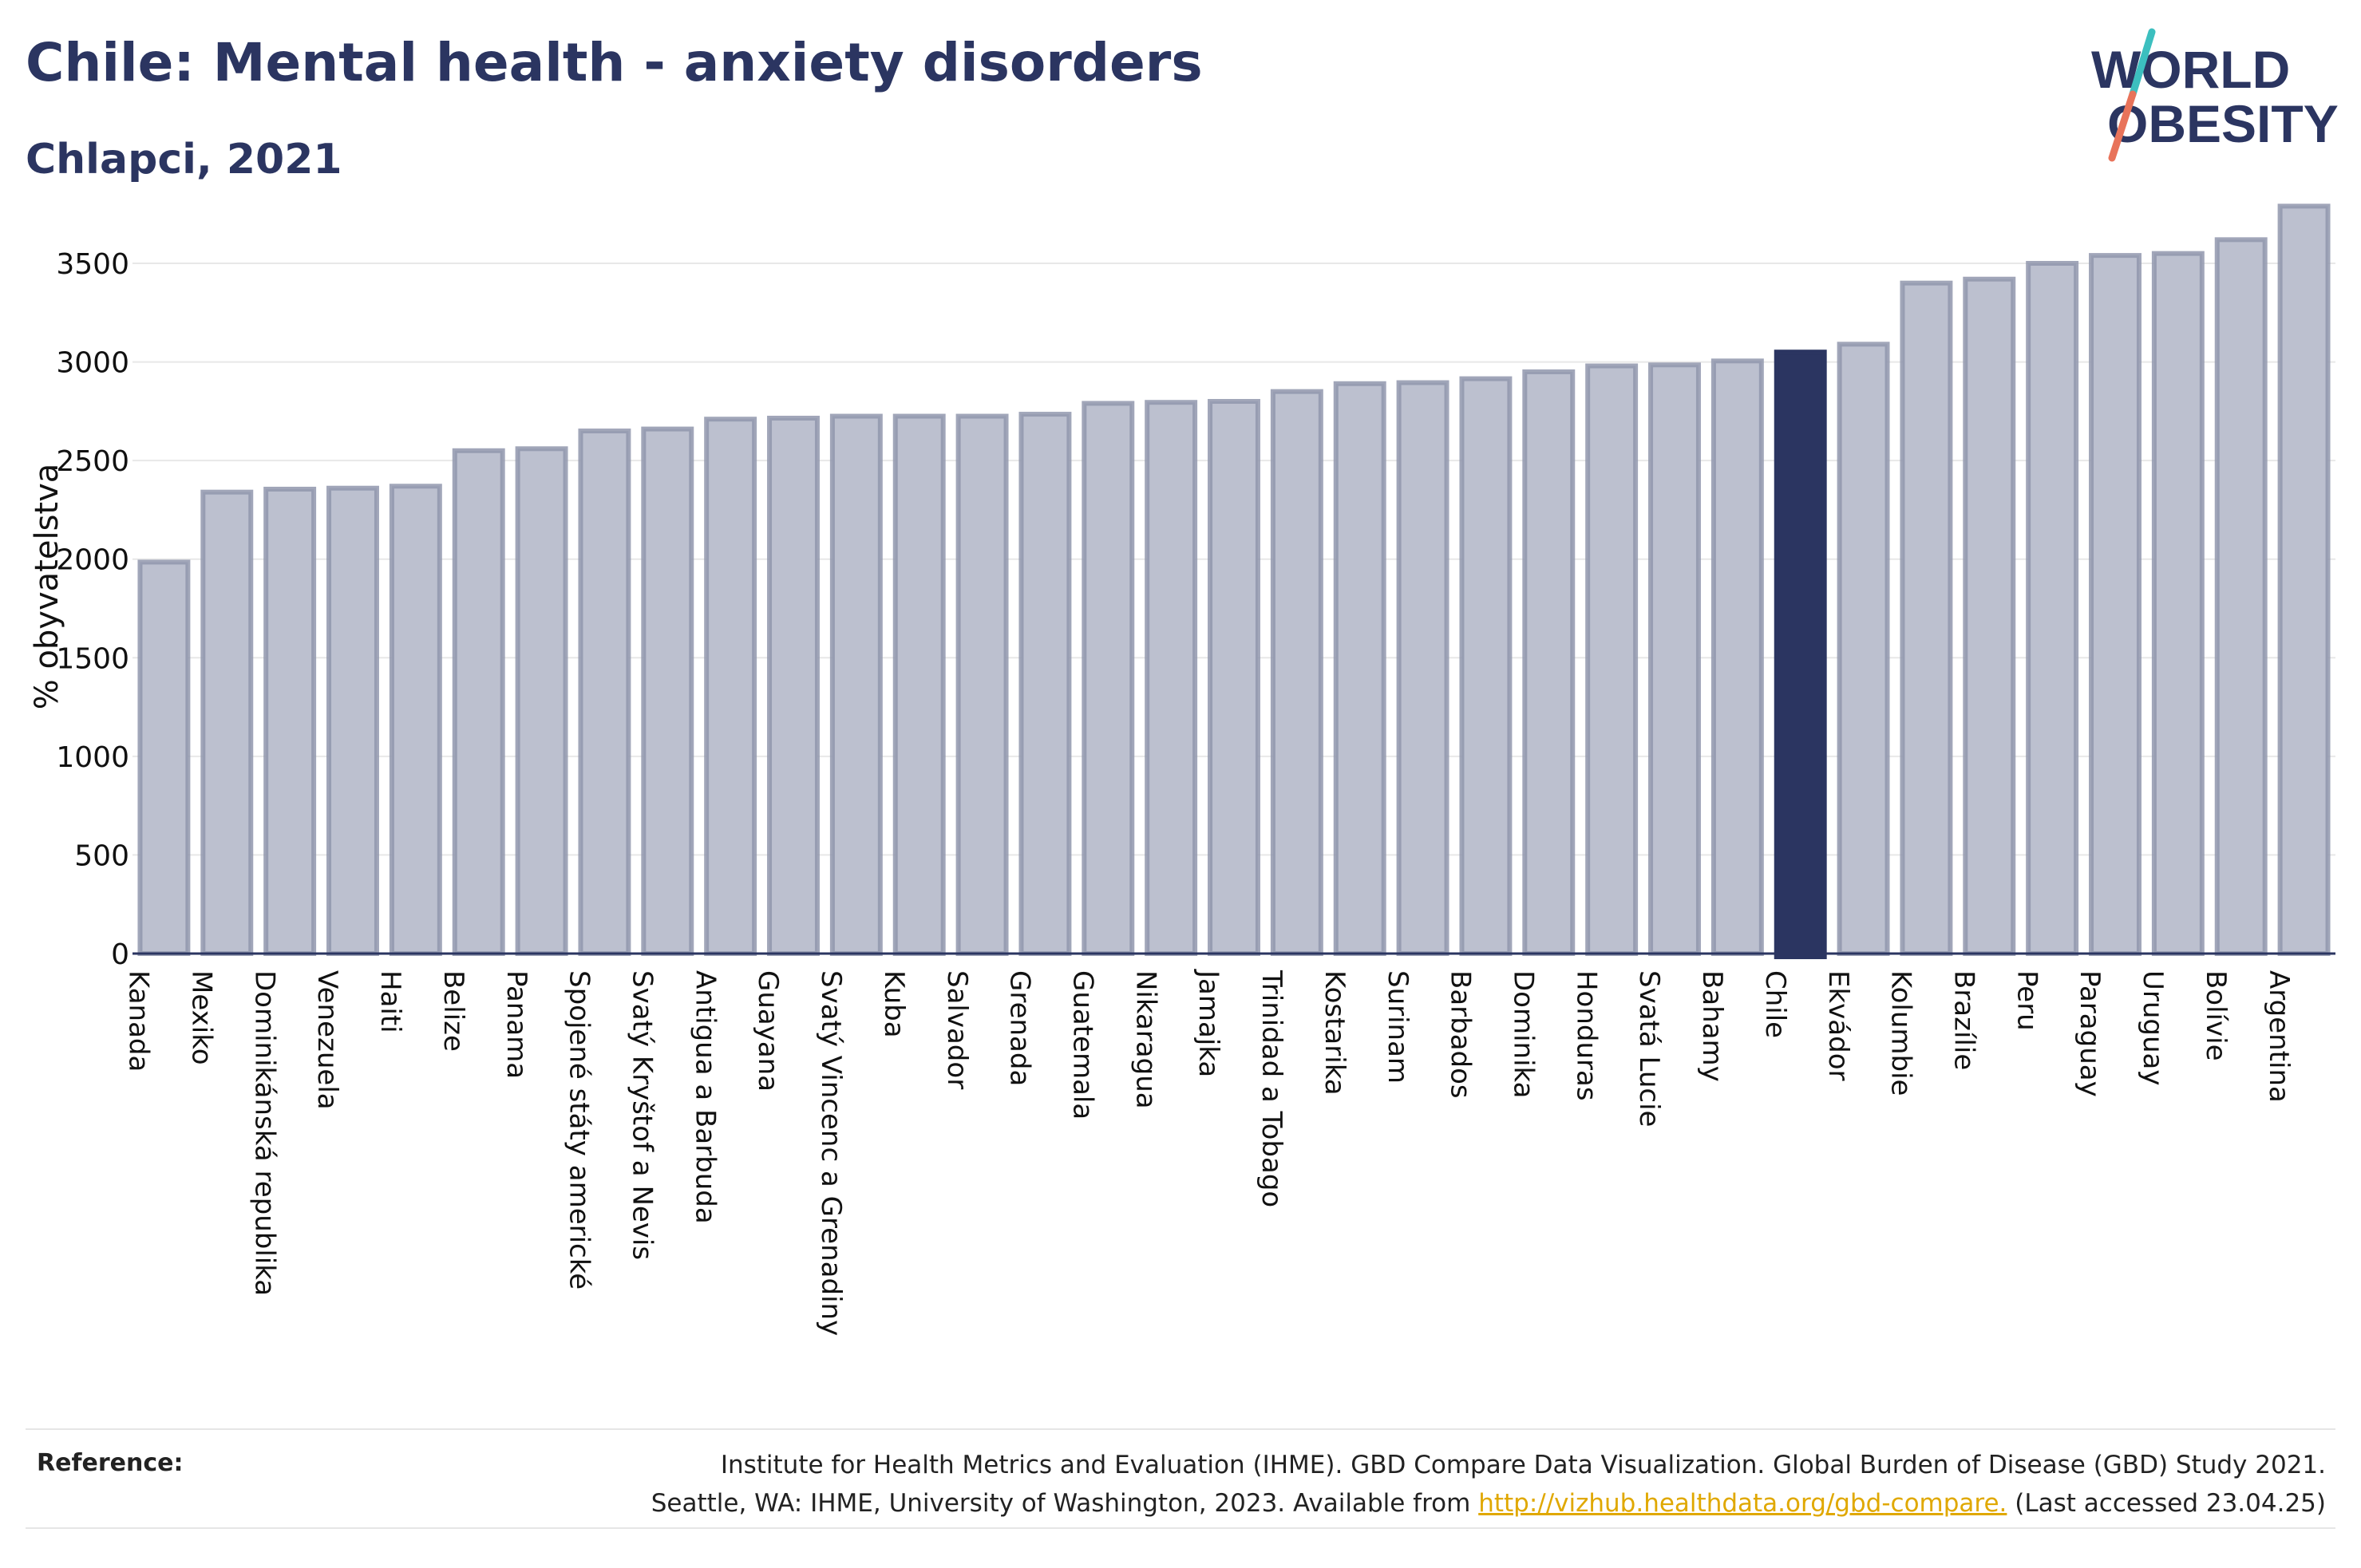 This screenshot has height=1568, width=2361. Describe the element at coordinates (92, 560) in the screenshot. I see `y-tick-label: 2000` at that location.